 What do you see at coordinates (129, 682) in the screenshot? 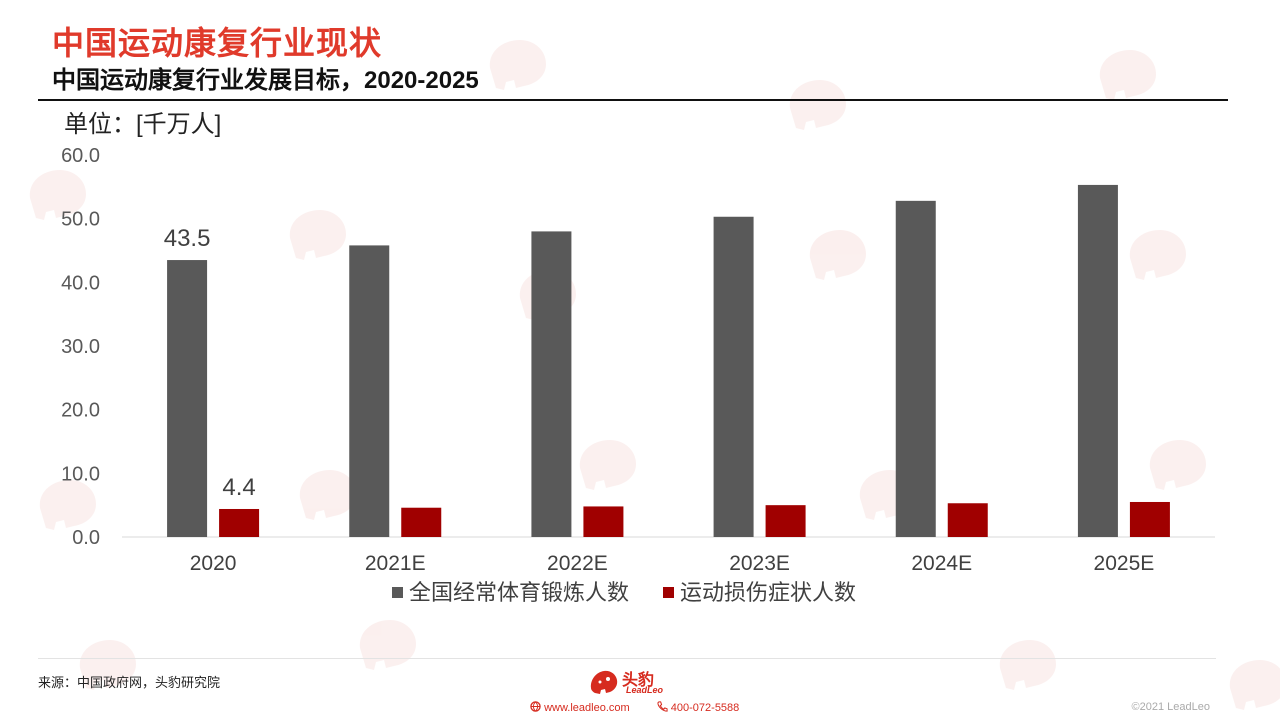
I see `source-note: 来源：中国政府网，头豹研究院` at bounding box center [129, 682].